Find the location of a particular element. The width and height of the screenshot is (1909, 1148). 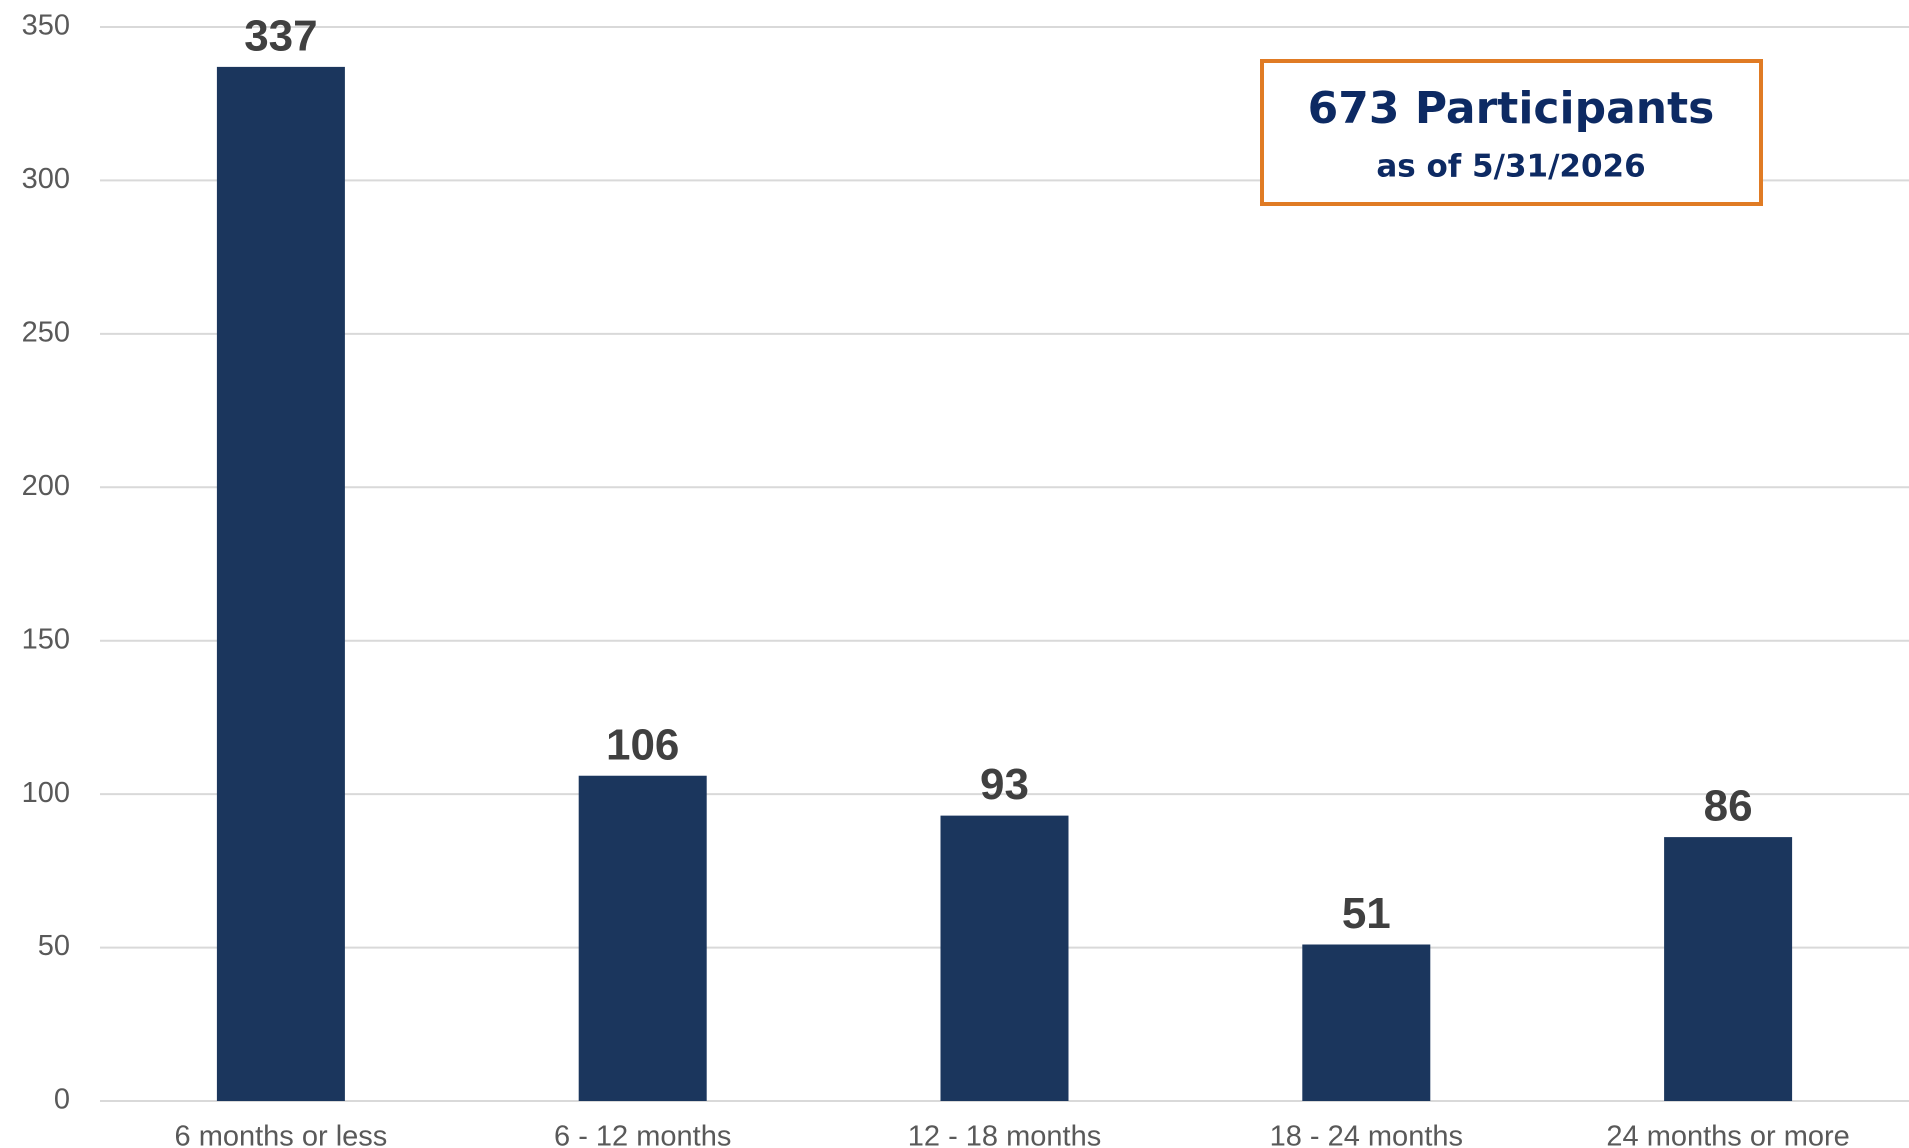

y-tick-label: 50 is located at coordinates (54, 946).